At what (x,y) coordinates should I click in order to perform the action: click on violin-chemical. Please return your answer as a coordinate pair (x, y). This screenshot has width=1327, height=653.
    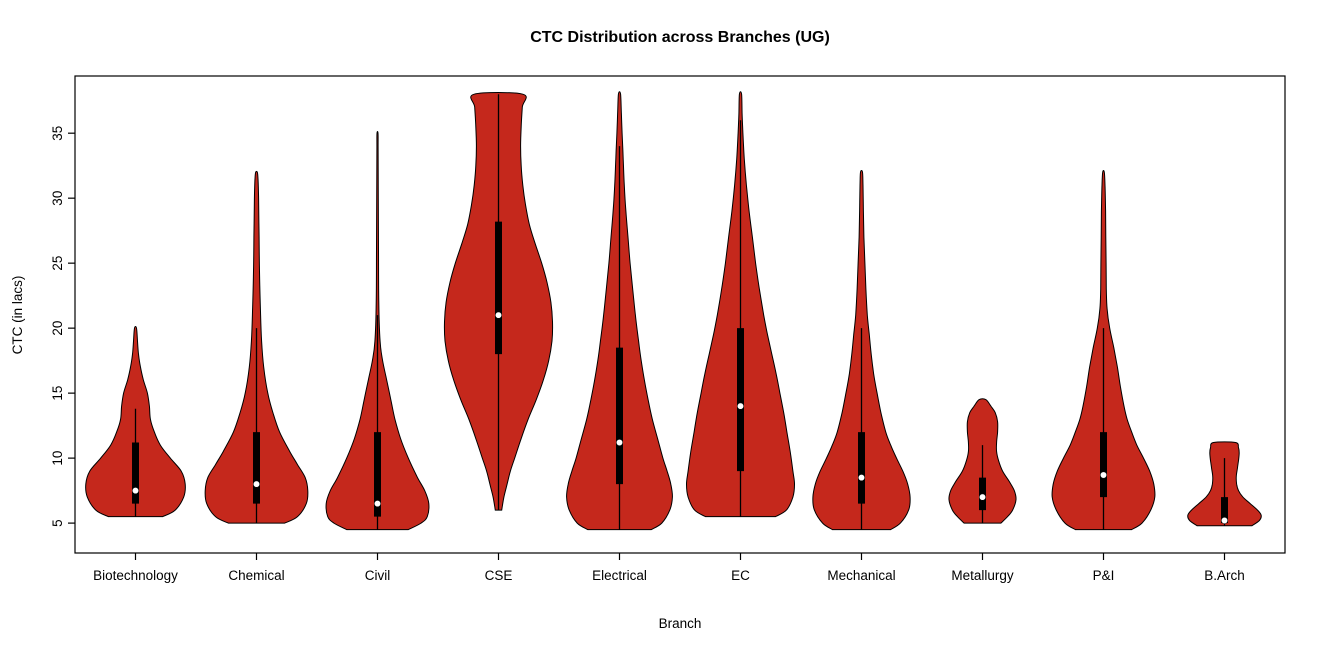
    Looking at the image, I should click on (256, 347).